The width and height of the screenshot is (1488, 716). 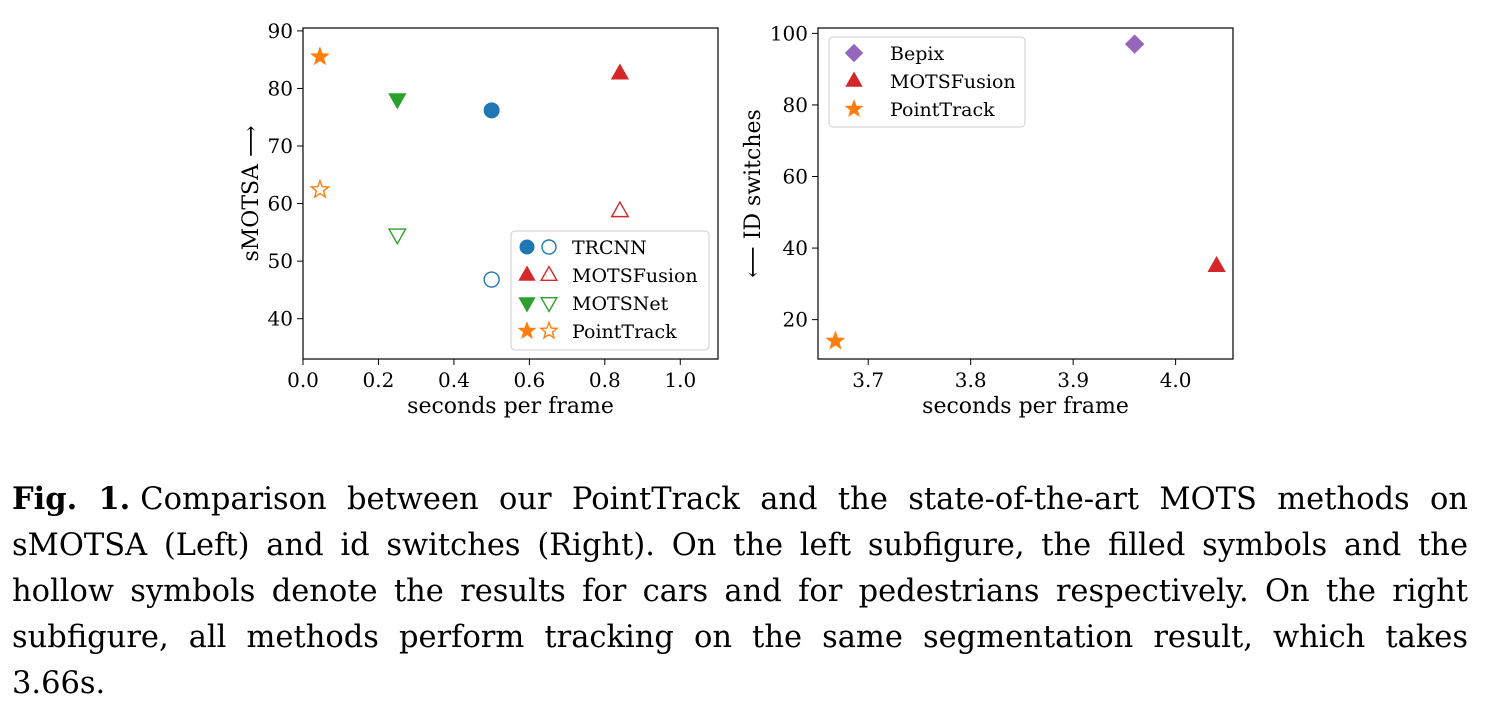 I want to click on legend-label-bepix: Bepix, so click(x=917, y=54).